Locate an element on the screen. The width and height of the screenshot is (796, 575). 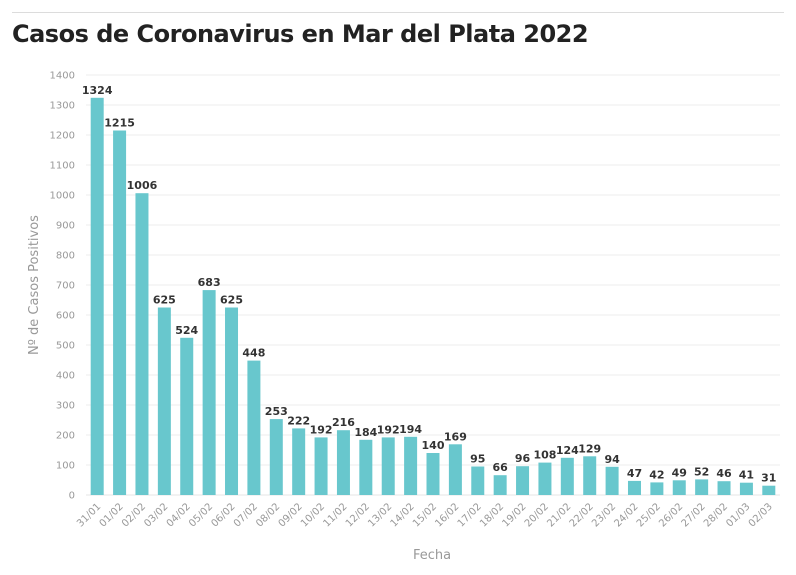
value-label: 108 is located at coordinates (544, 455).